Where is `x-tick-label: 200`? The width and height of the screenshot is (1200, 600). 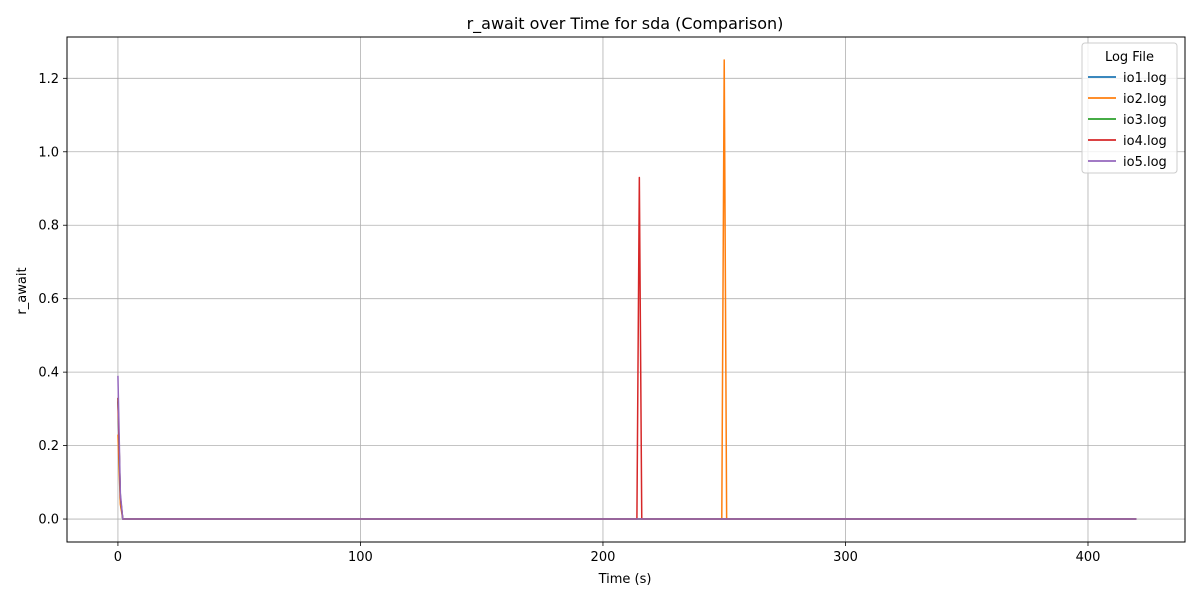 x-tick-label: 200 is located at coordinates (603, 557).